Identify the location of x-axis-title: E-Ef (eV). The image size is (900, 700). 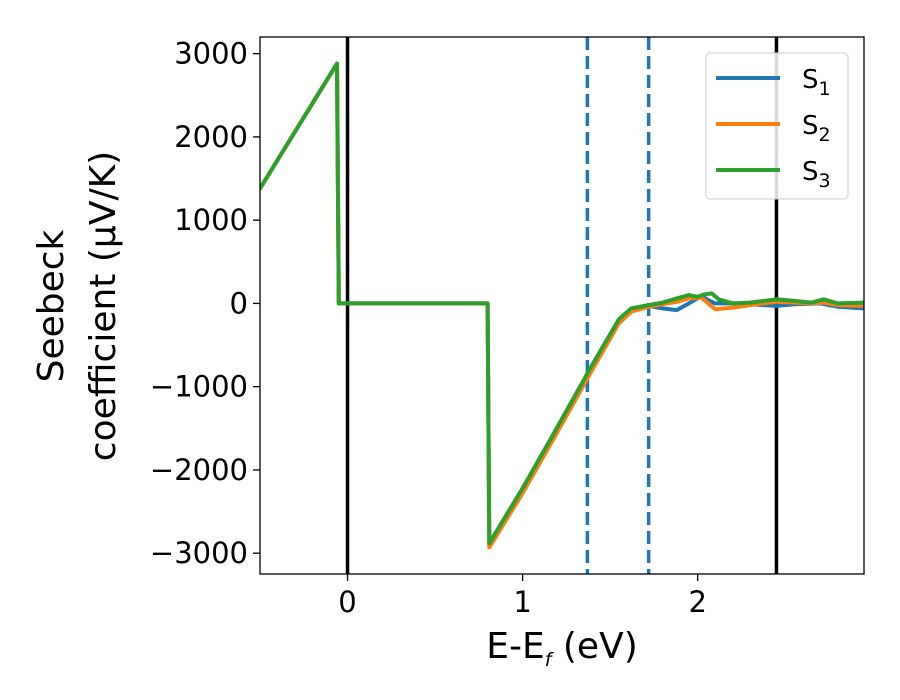
(562, 648).